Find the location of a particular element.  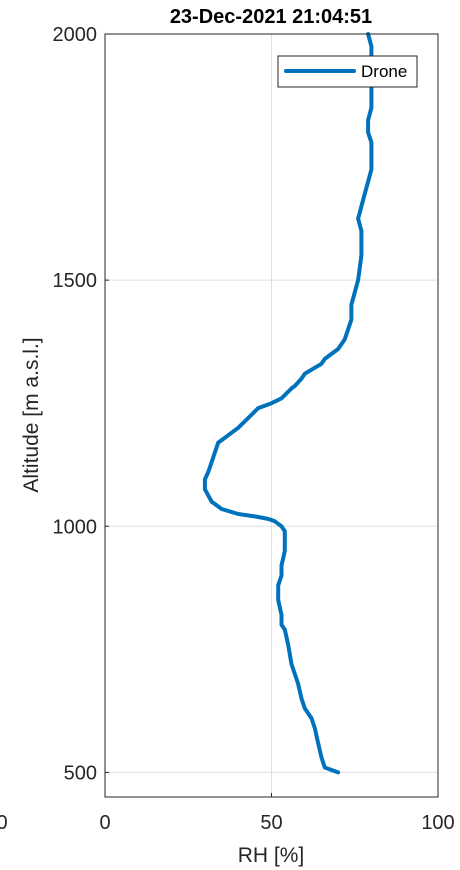

x-tick-label: 100 is located at coordinates (437, 823).